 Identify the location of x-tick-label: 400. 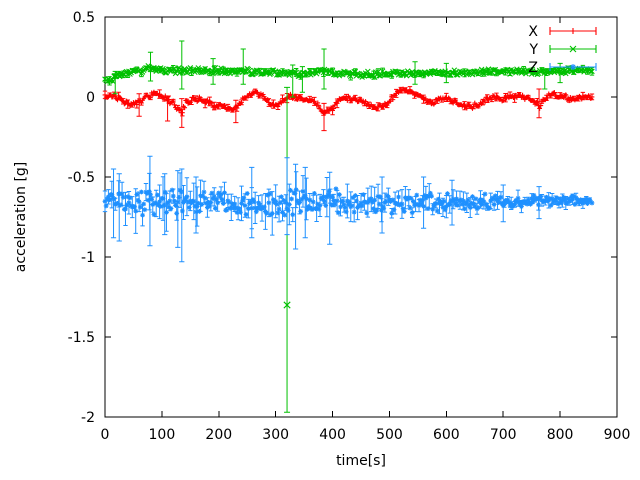
(332, 435).